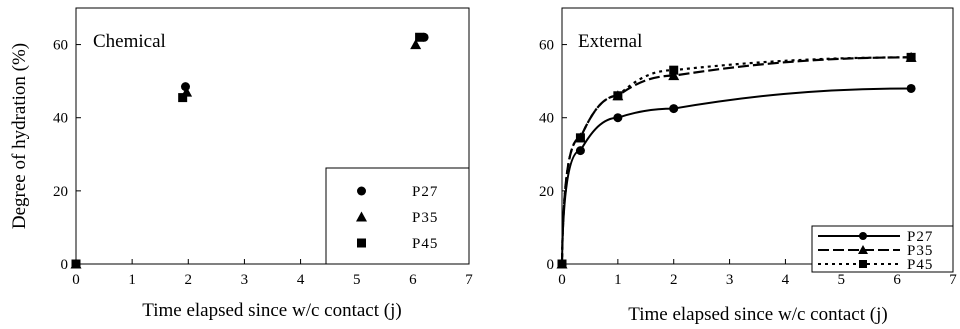 Image resolution: width=960 pixels, height=329 pixels. I want to click on y-axis-label: Degree of hydration (%), so click(19, 136).